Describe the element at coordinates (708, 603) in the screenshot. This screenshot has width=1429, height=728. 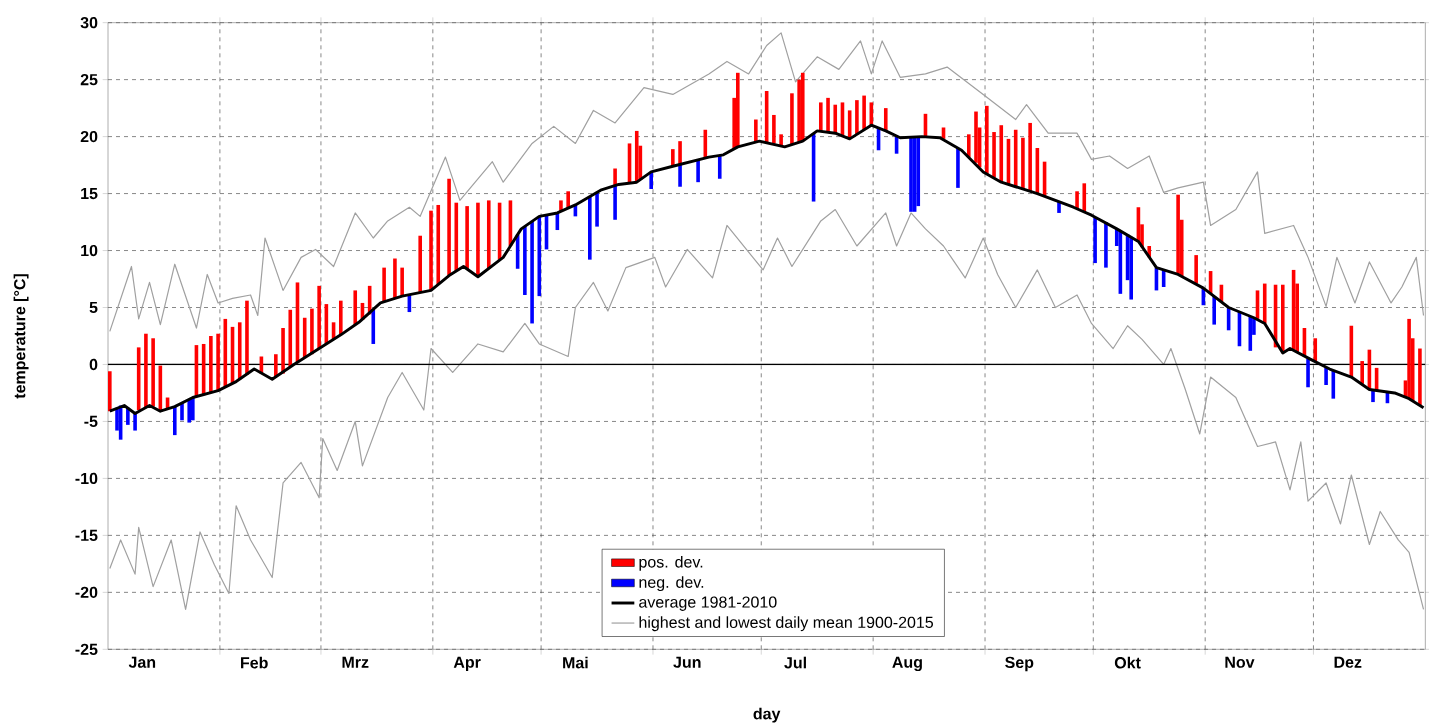
I see `legend-label: average 1981-2010` at that location.